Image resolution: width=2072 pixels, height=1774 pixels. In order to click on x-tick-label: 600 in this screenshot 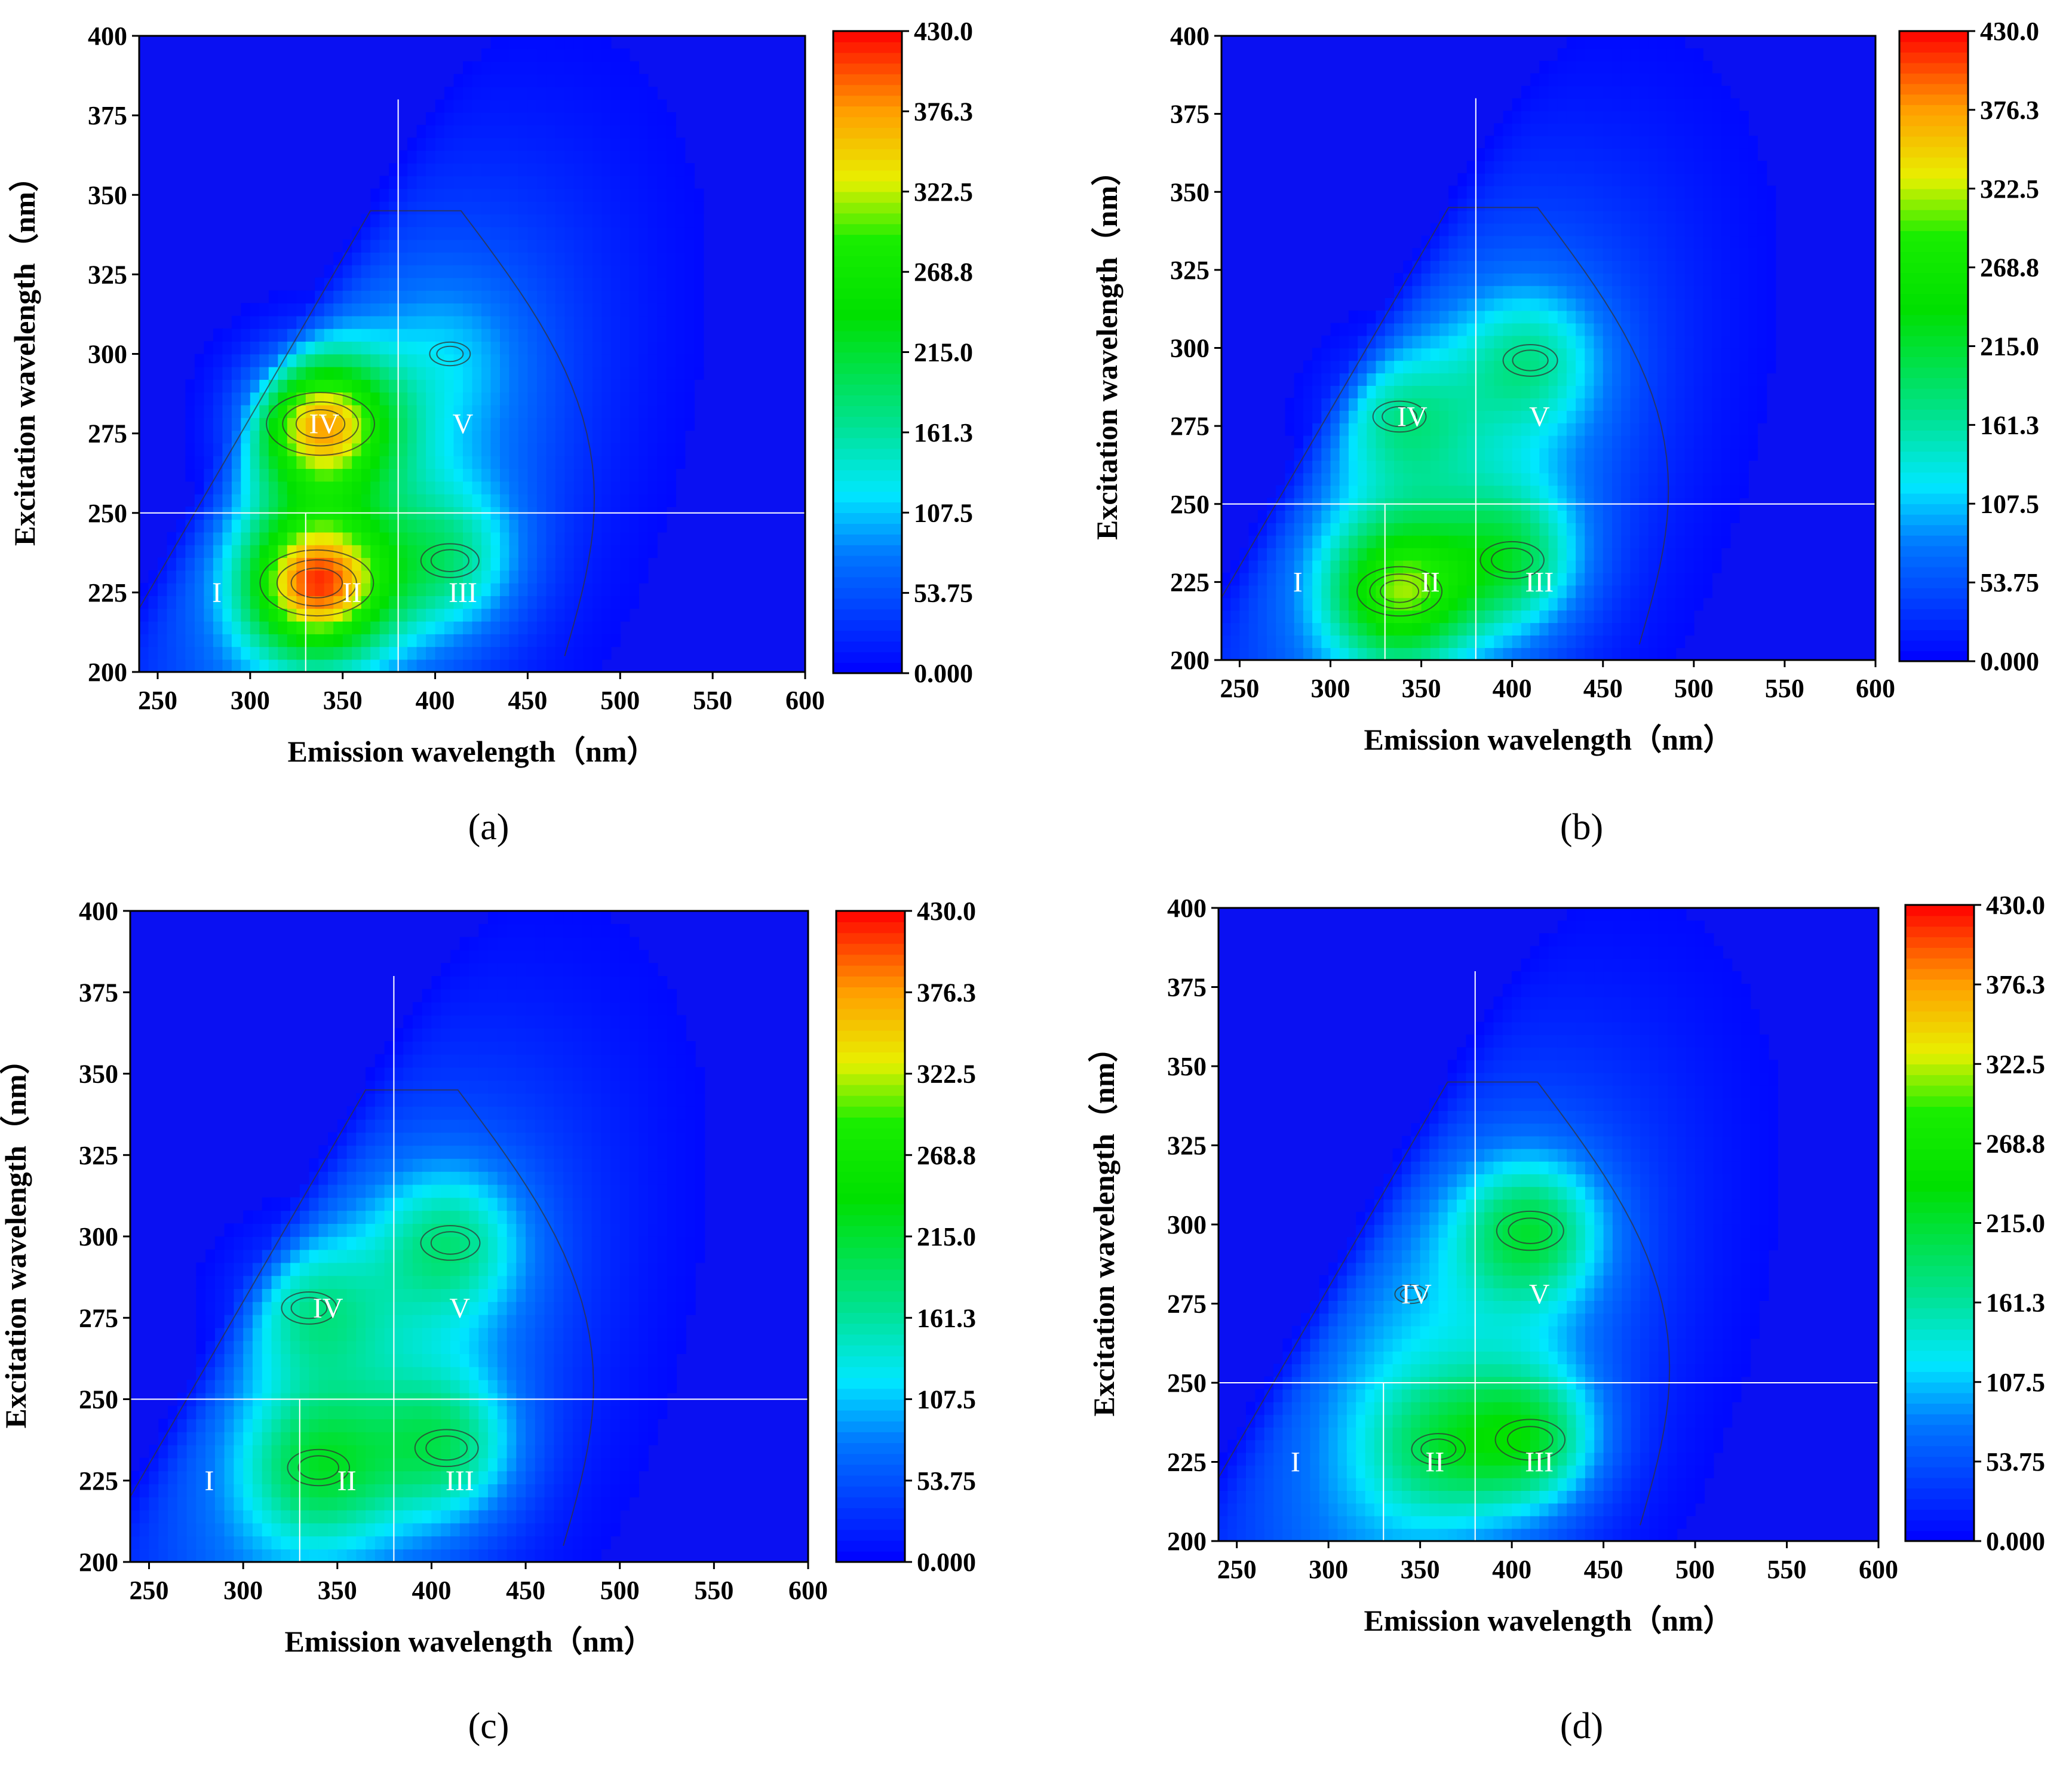, I will do `click(805, 701)`.